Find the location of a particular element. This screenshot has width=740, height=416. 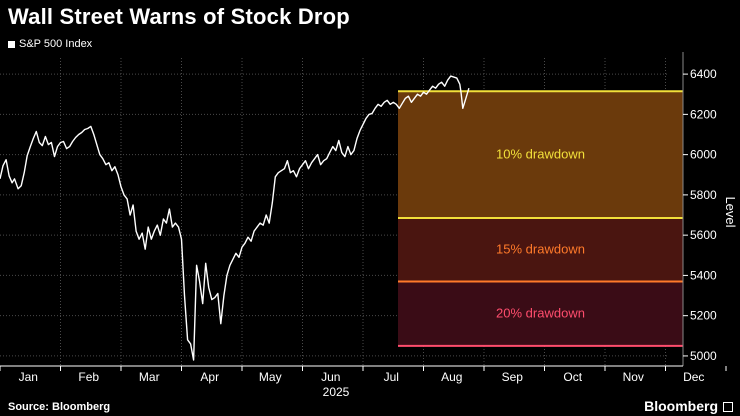

x-tick-label: Mar is located at coordinates (149, 377).